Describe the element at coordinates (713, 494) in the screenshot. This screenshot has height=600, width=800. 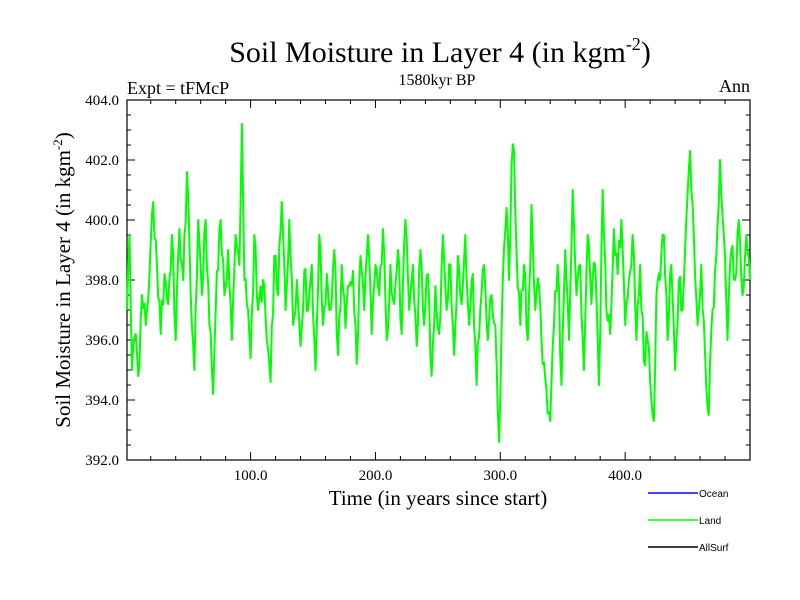
I see `legend-label-ocean: Ocean` at that location.